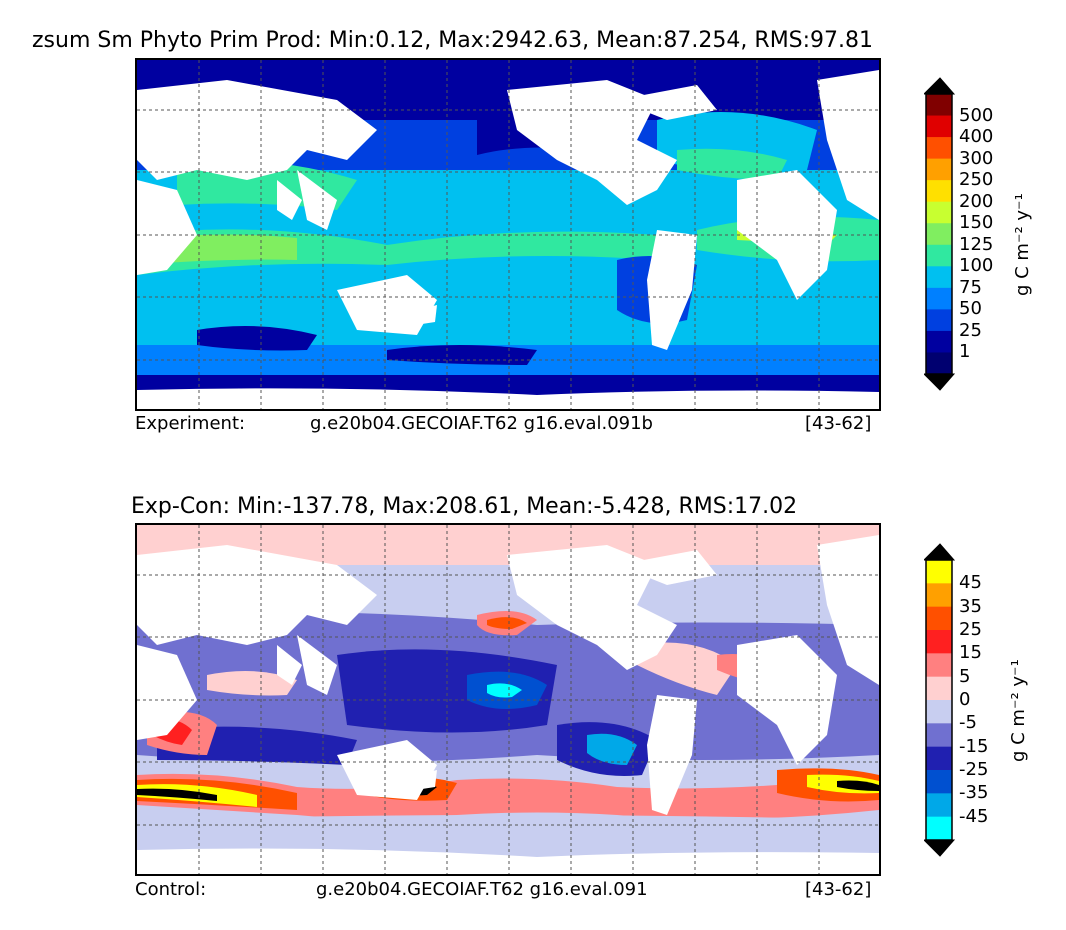 This screenshot has width=1066, height=930. Describe the element at coordinates (838, 423) in the screenshot. I see `panel-1-footer-years: [43-62]` at that location.